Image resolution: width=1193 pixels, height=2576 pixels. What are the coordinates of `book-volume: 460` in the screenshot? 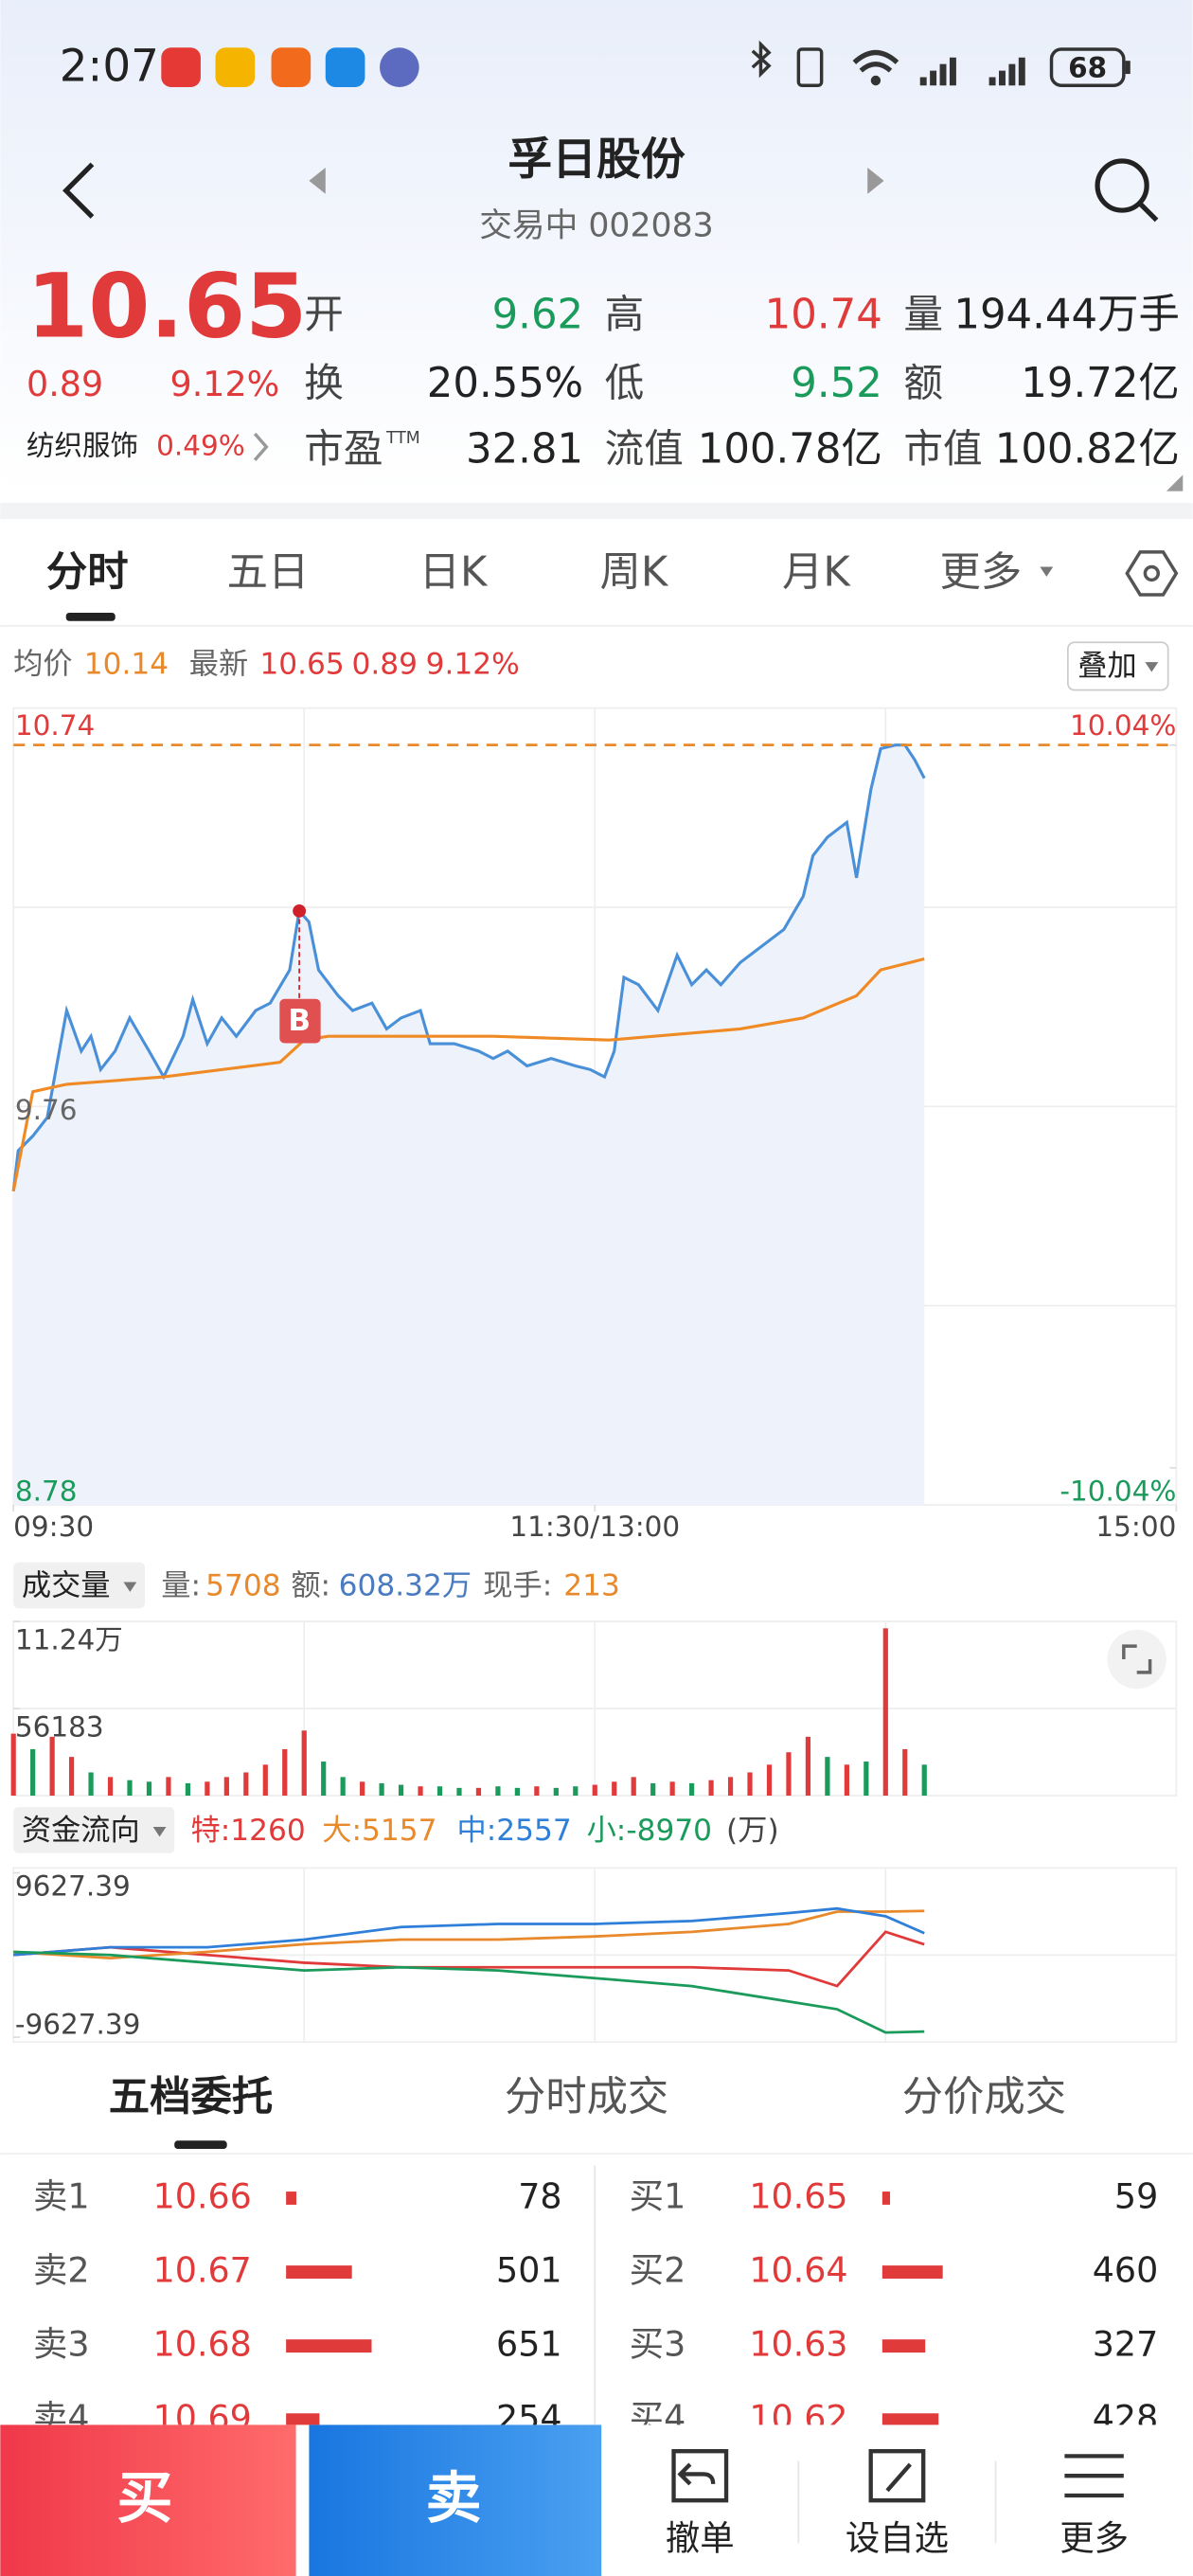 It's located at (1126, 2270).